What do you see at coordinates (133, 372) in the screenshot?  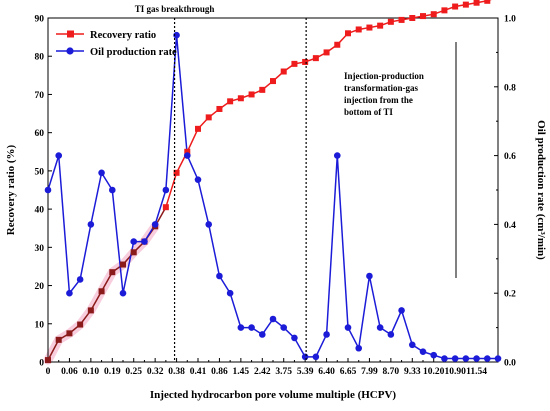 I see `x-tick-label: 0.25` at bounding box center [133, 372].